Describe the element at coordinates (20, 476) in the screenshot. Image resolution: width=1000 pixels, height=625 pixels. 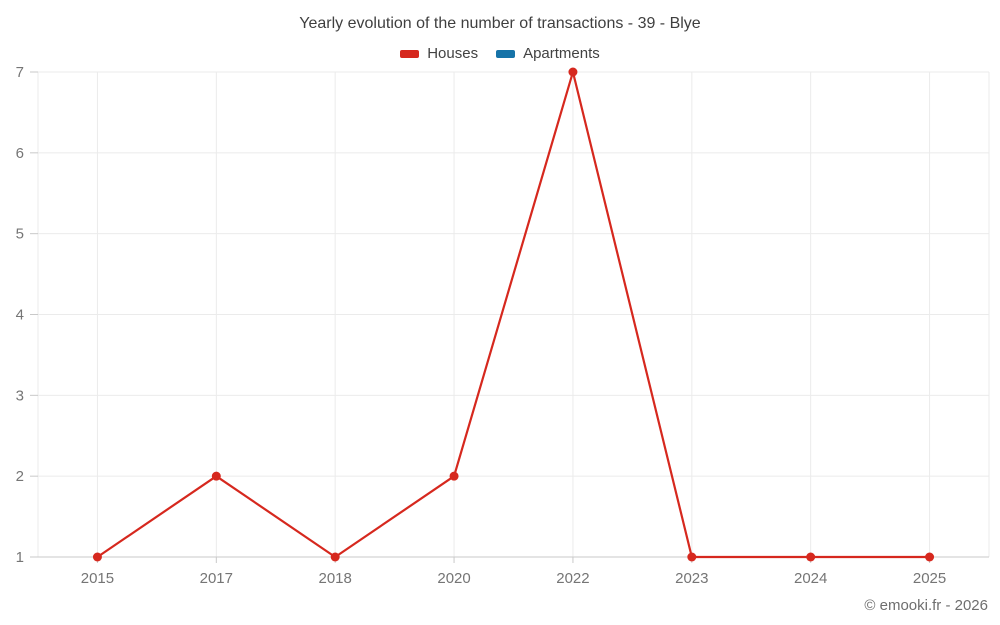
I see `y-axis-tick-label: 2` at that location.